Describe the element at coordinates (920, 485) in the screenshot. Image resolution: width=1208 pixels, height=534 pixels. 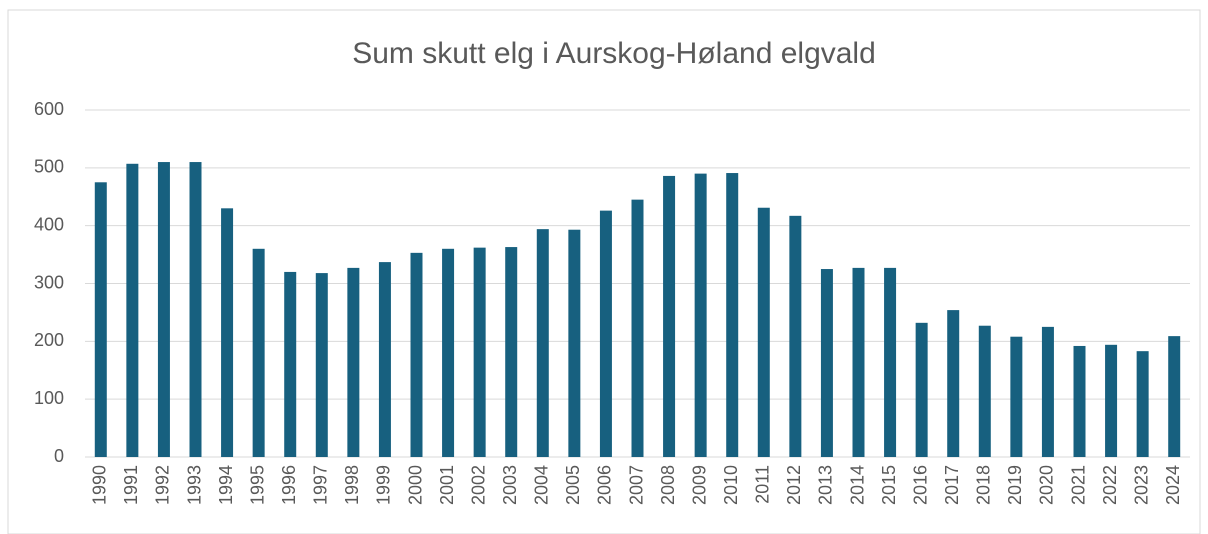
I see `x-tick-label: 2016` at that location.